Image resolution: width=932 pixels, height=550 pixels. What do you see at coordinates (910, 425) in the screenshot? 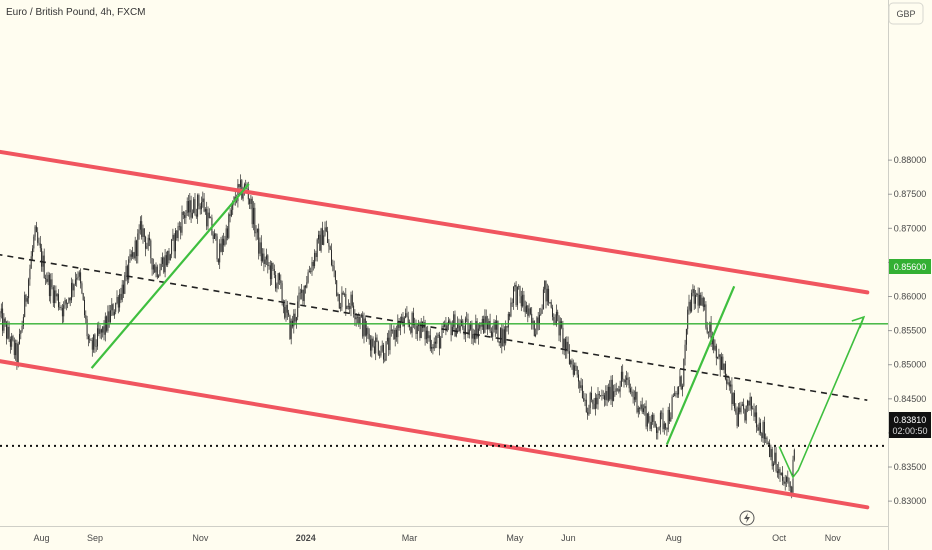
I see `price-tag: 0.83810 02:00:50` at bounding box center [910, 425].